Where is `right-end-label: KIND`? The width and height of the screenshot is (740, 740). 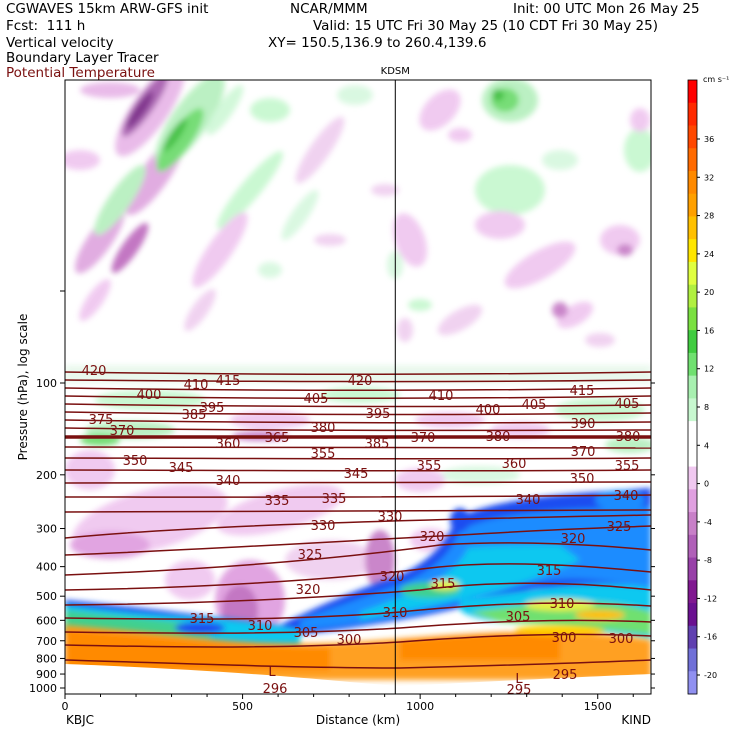
right-end-label: KIND is located at coordinates (636, 720).